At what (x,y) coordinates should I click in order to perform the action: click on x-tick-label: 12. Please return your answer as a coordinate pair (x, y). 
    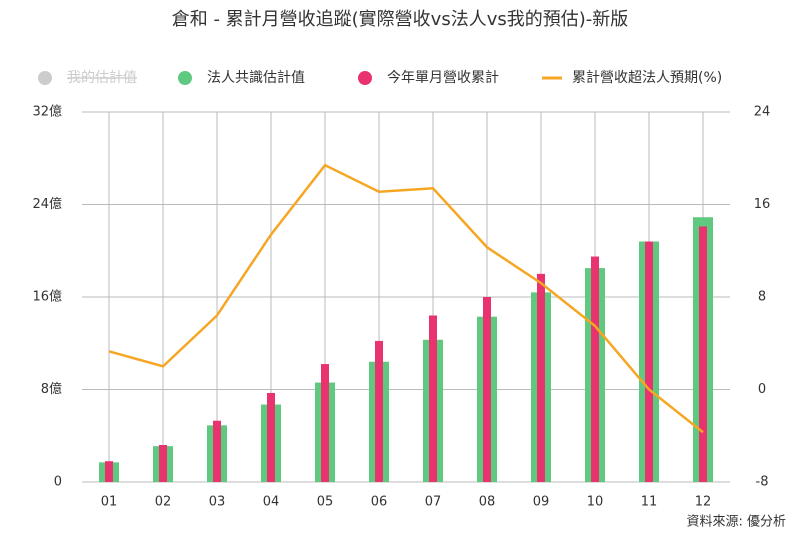
    Looking at the image, I should click on (703, 502).